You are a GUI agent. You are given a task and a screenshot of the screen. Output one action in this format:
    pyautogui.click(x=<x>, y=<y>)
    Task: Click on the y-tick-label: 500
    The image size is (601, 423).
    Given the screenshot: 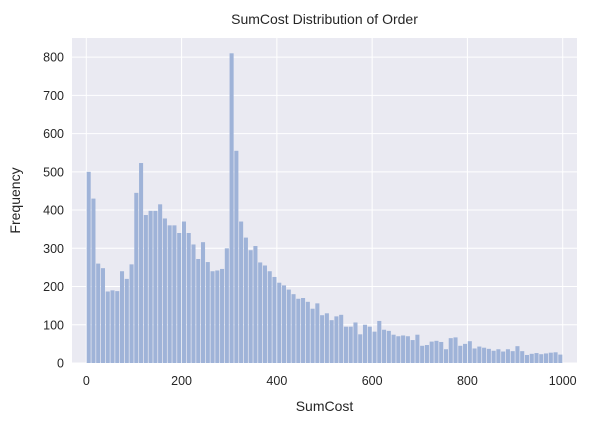 What is the action you would take?
    pyautogui.click(x=53, y=172)
    